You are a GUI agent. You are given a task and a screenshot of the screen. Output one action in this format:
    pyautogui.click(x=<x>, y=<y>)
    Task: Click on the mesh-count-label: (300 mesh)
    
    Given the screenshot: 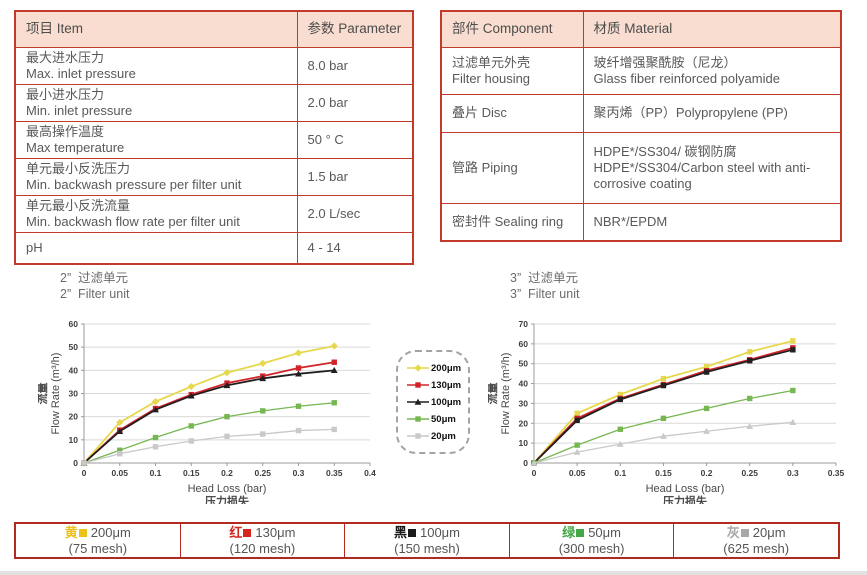 What is the action you would take?
    pyautogui.click(x=591, y=548)
    